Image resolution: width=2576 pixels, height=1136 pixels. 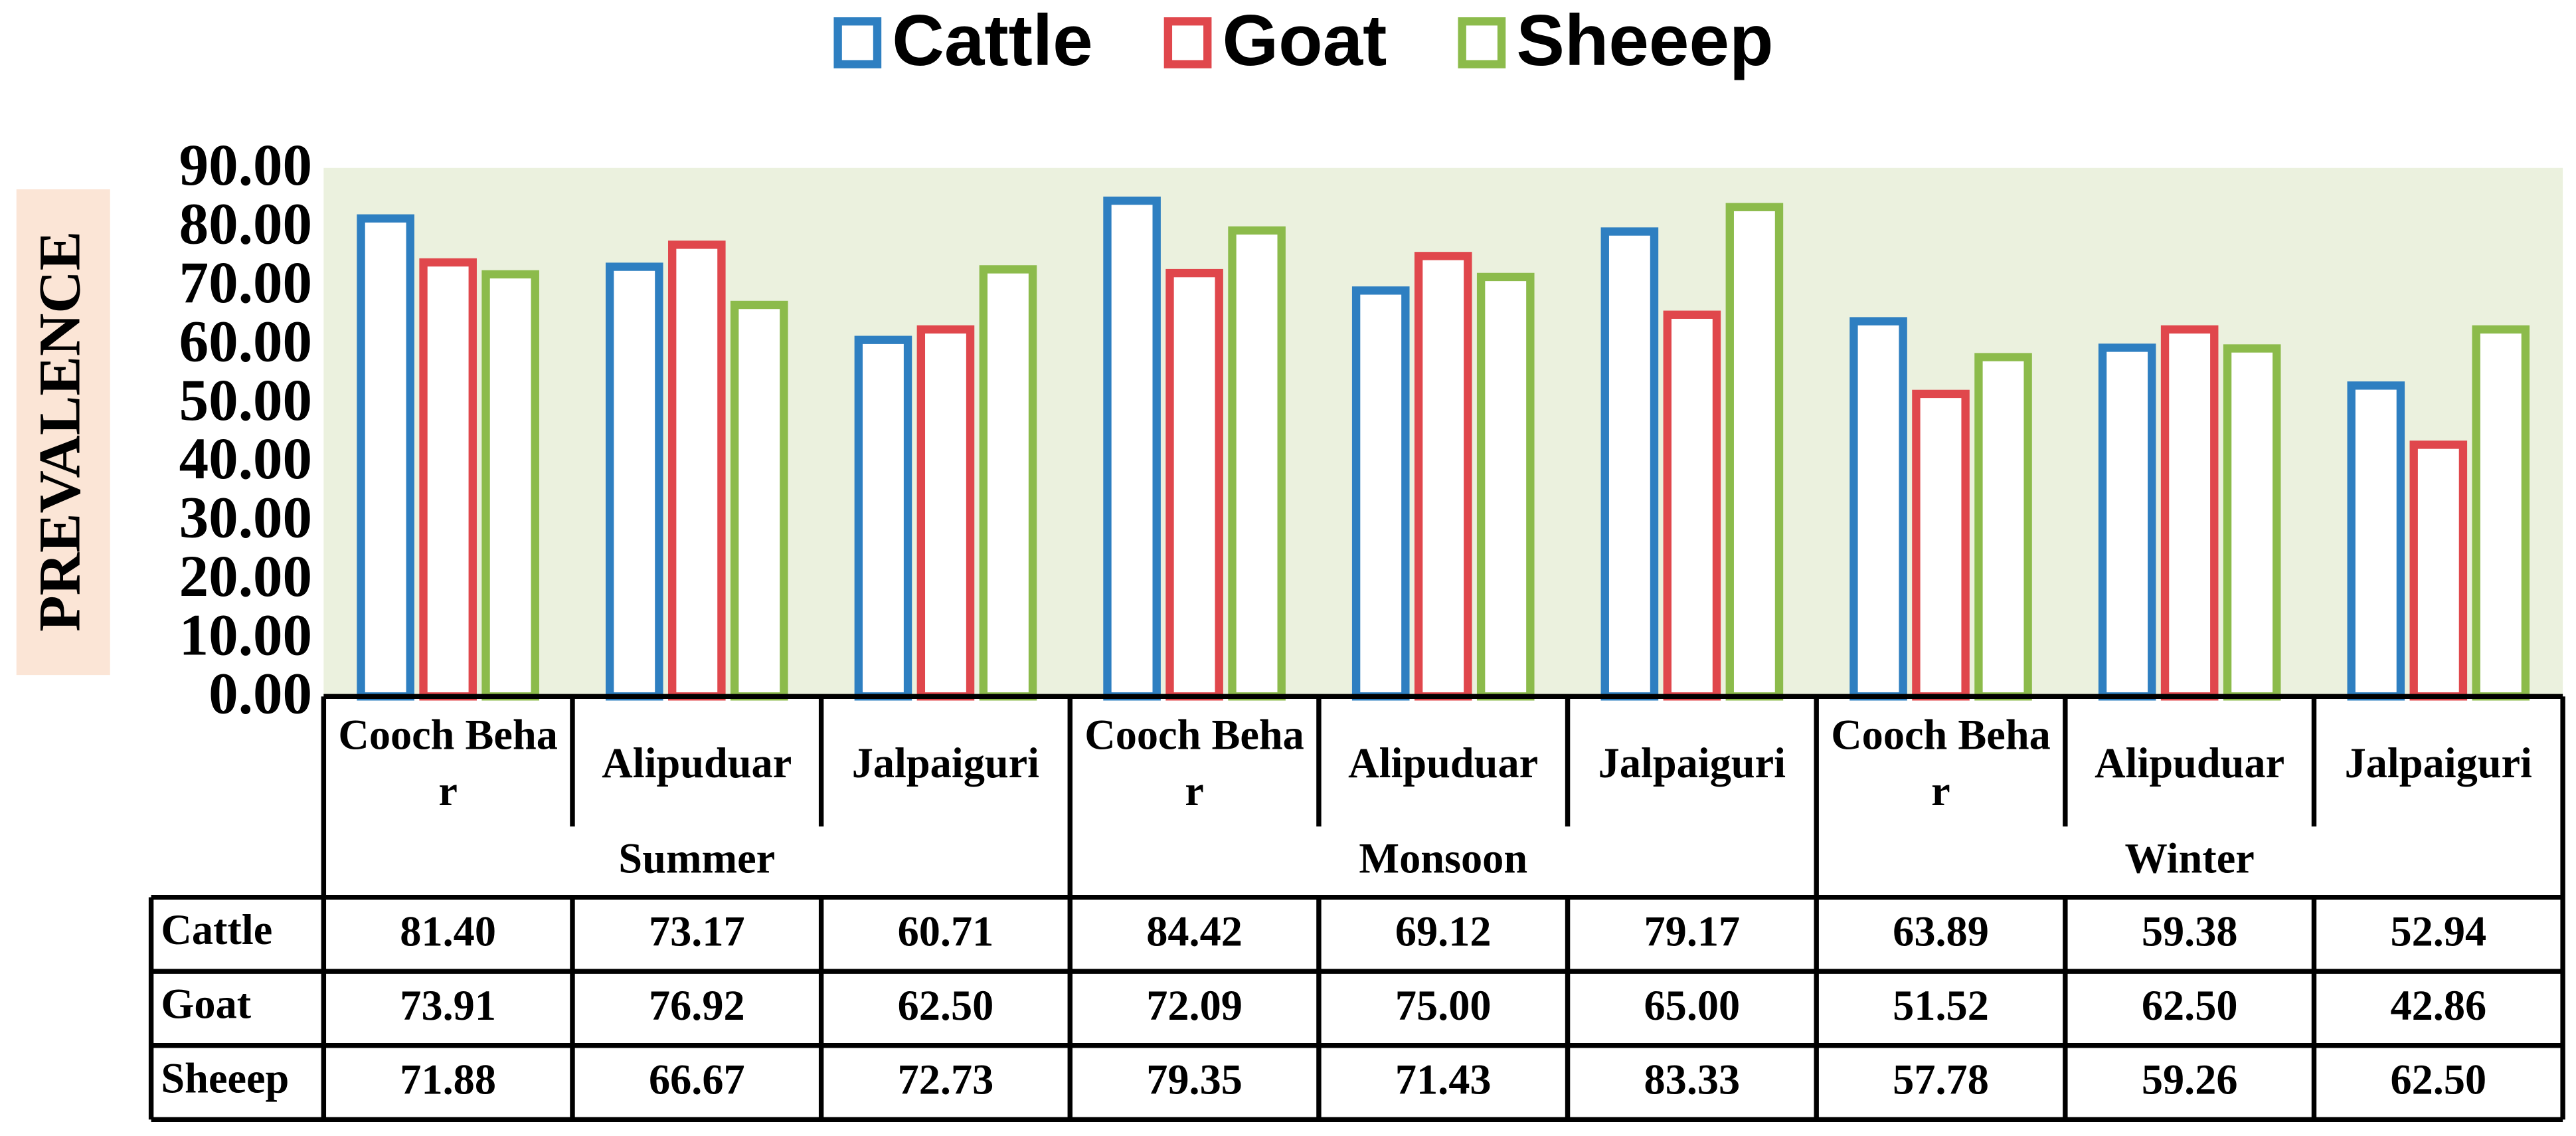 I want to click on table-value: 66.67, so click(x=697, y=1079).